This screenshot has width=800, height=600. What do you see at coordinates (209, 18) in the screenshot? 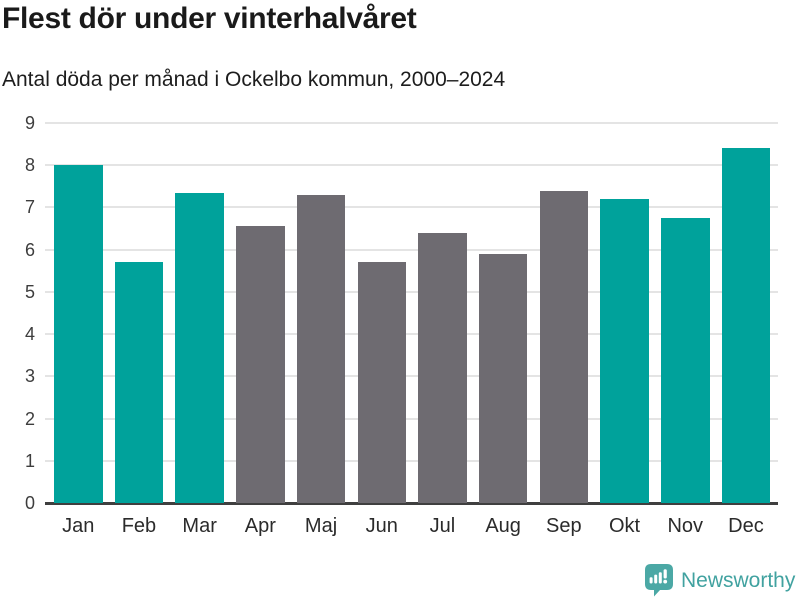
I see `chart-title: Flest dör under vinterhalvåret` at bounding box center [209, 18].